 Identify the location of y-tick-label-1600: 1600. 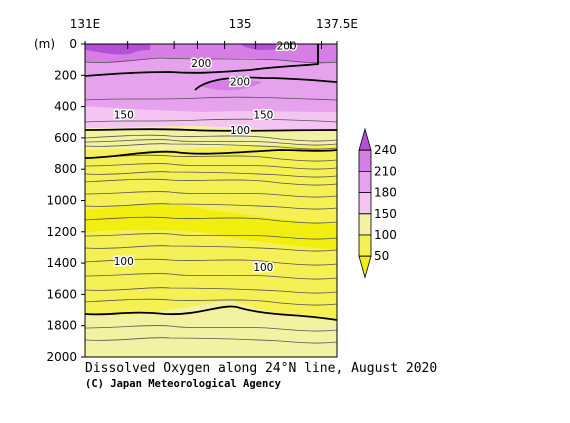
(61, 294).